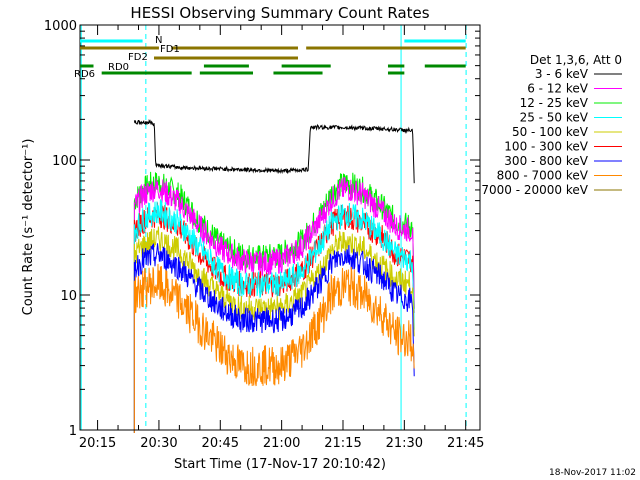 Image resolution: width=640 pixels, height=480 pixels. What do you see at coordinates (220, 443) in the screenshot?
I see `x-tick-label: 20:45` at bounding box center [220, 443].